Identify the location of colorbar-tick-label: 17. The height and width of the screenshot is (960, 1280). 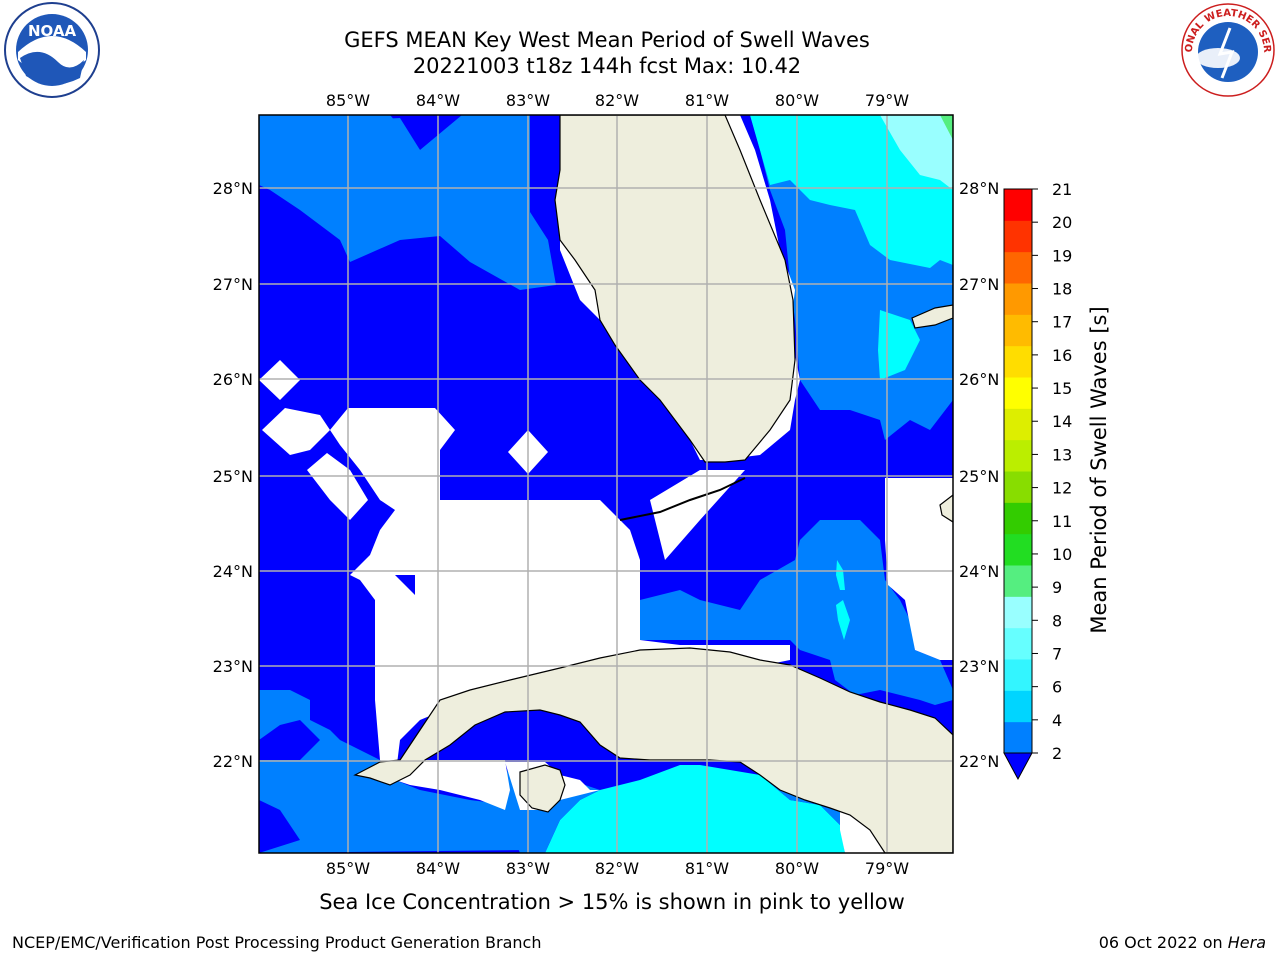
(1062, 322).